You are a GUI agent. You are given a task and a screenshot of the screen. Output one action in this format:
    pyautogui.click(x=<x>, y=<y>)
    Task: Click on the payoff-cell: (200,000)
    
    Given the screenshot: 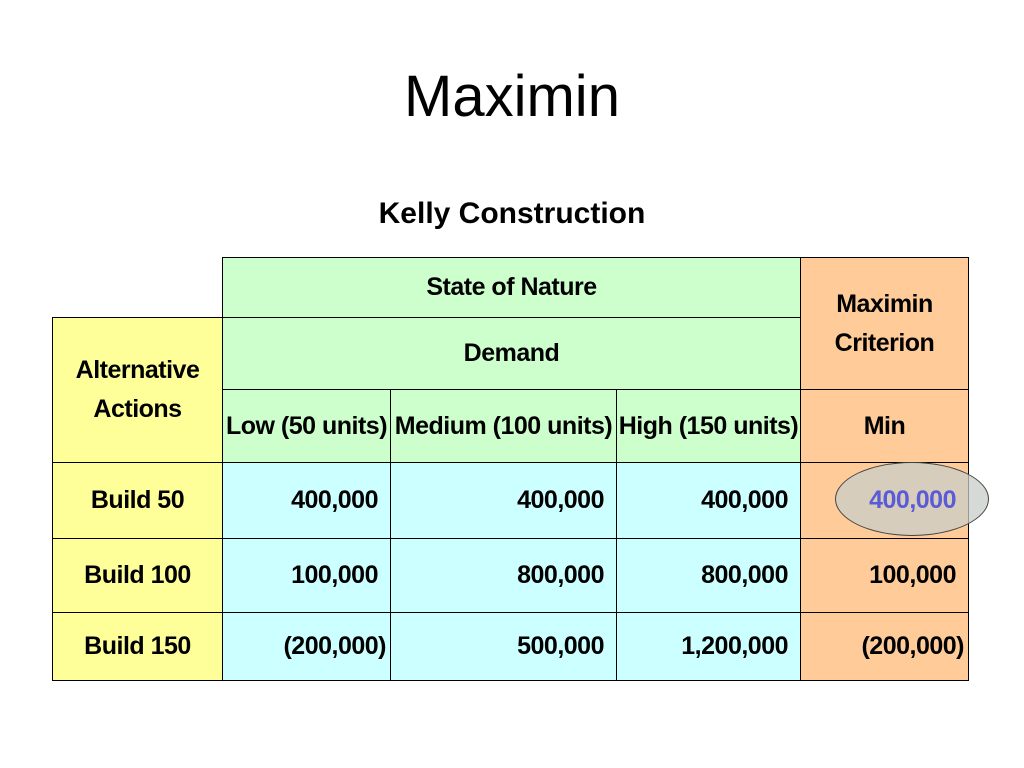 What is the action you would take?
    pyautogui.click(x=306, y=646)
    